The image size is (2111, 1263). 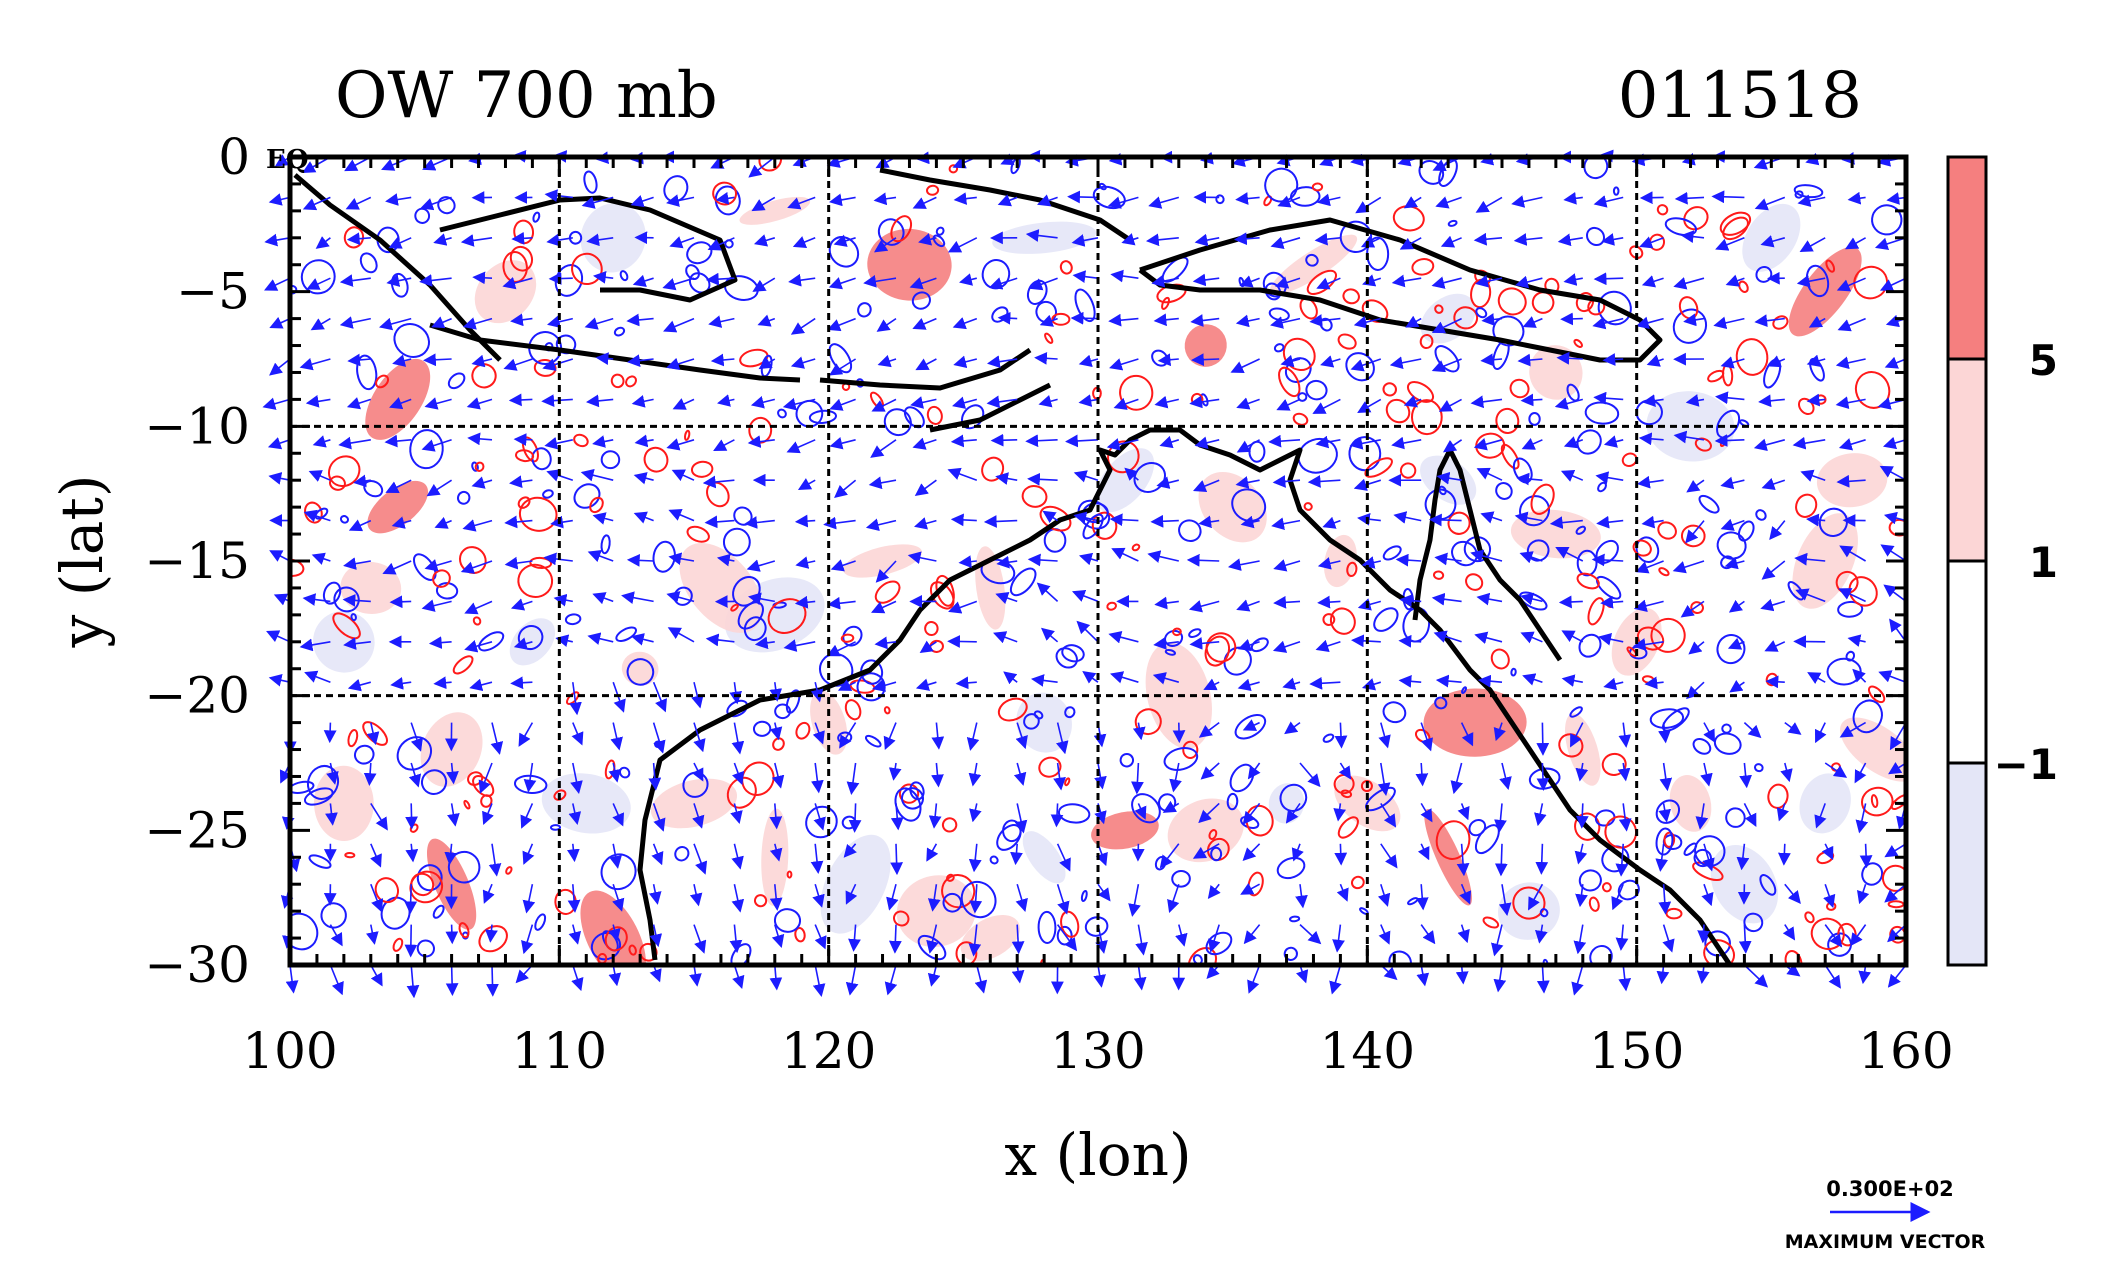 What do you see at coordinates (925, 369) in the screenshot?
I see `coastline-lesser-sunda` at bounding box center [925, 369].